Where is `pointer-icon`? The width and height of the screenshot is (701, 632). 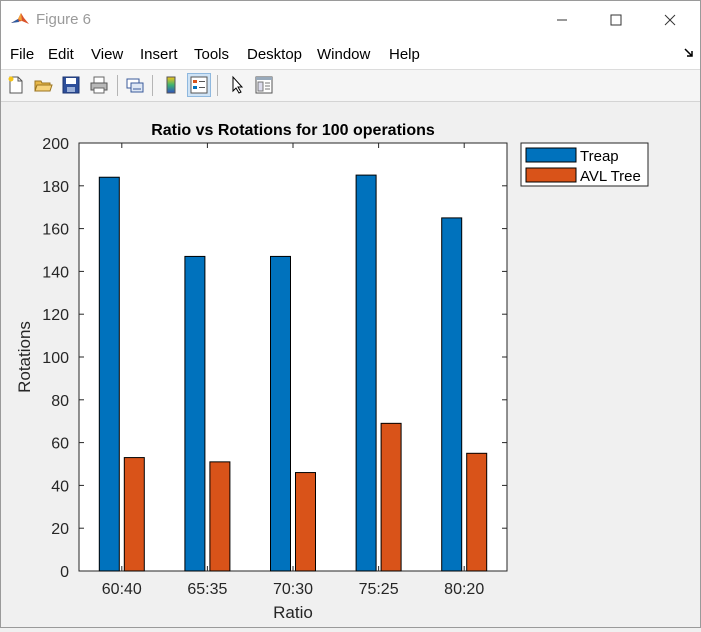 pointer-icon is located at coordinates (237, 85).